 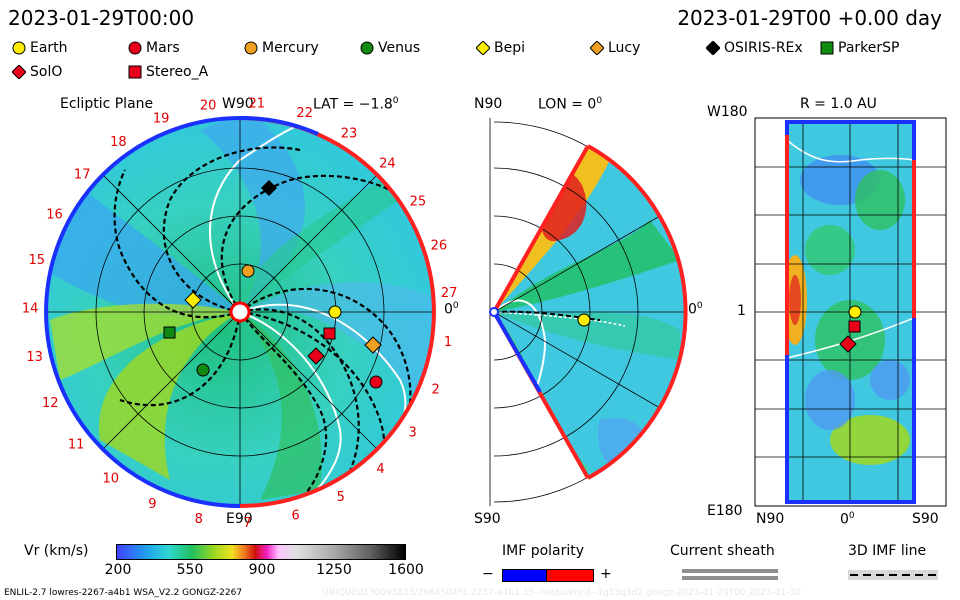 I want to click on legend-label: SolO, so click(x=46, y=72).